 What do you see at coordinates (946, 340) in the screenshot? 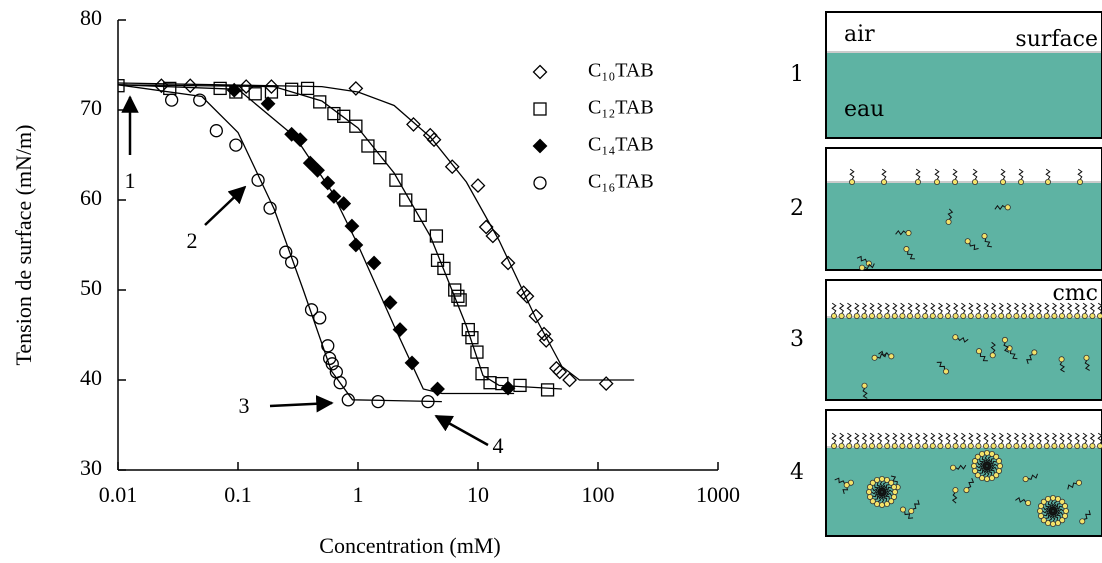
I see `panel: 3 cmc` at bounding box center [946, 340].